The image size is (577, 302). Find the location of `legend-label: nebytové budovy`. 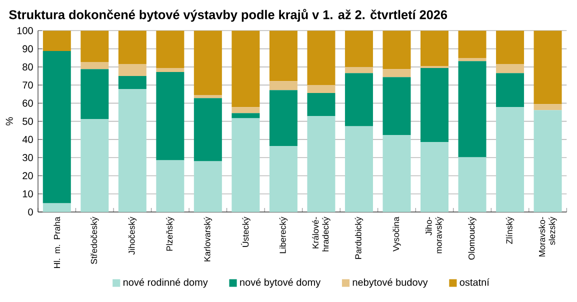

legend-label: nebytové budovy is located at coordinates (390, 283).